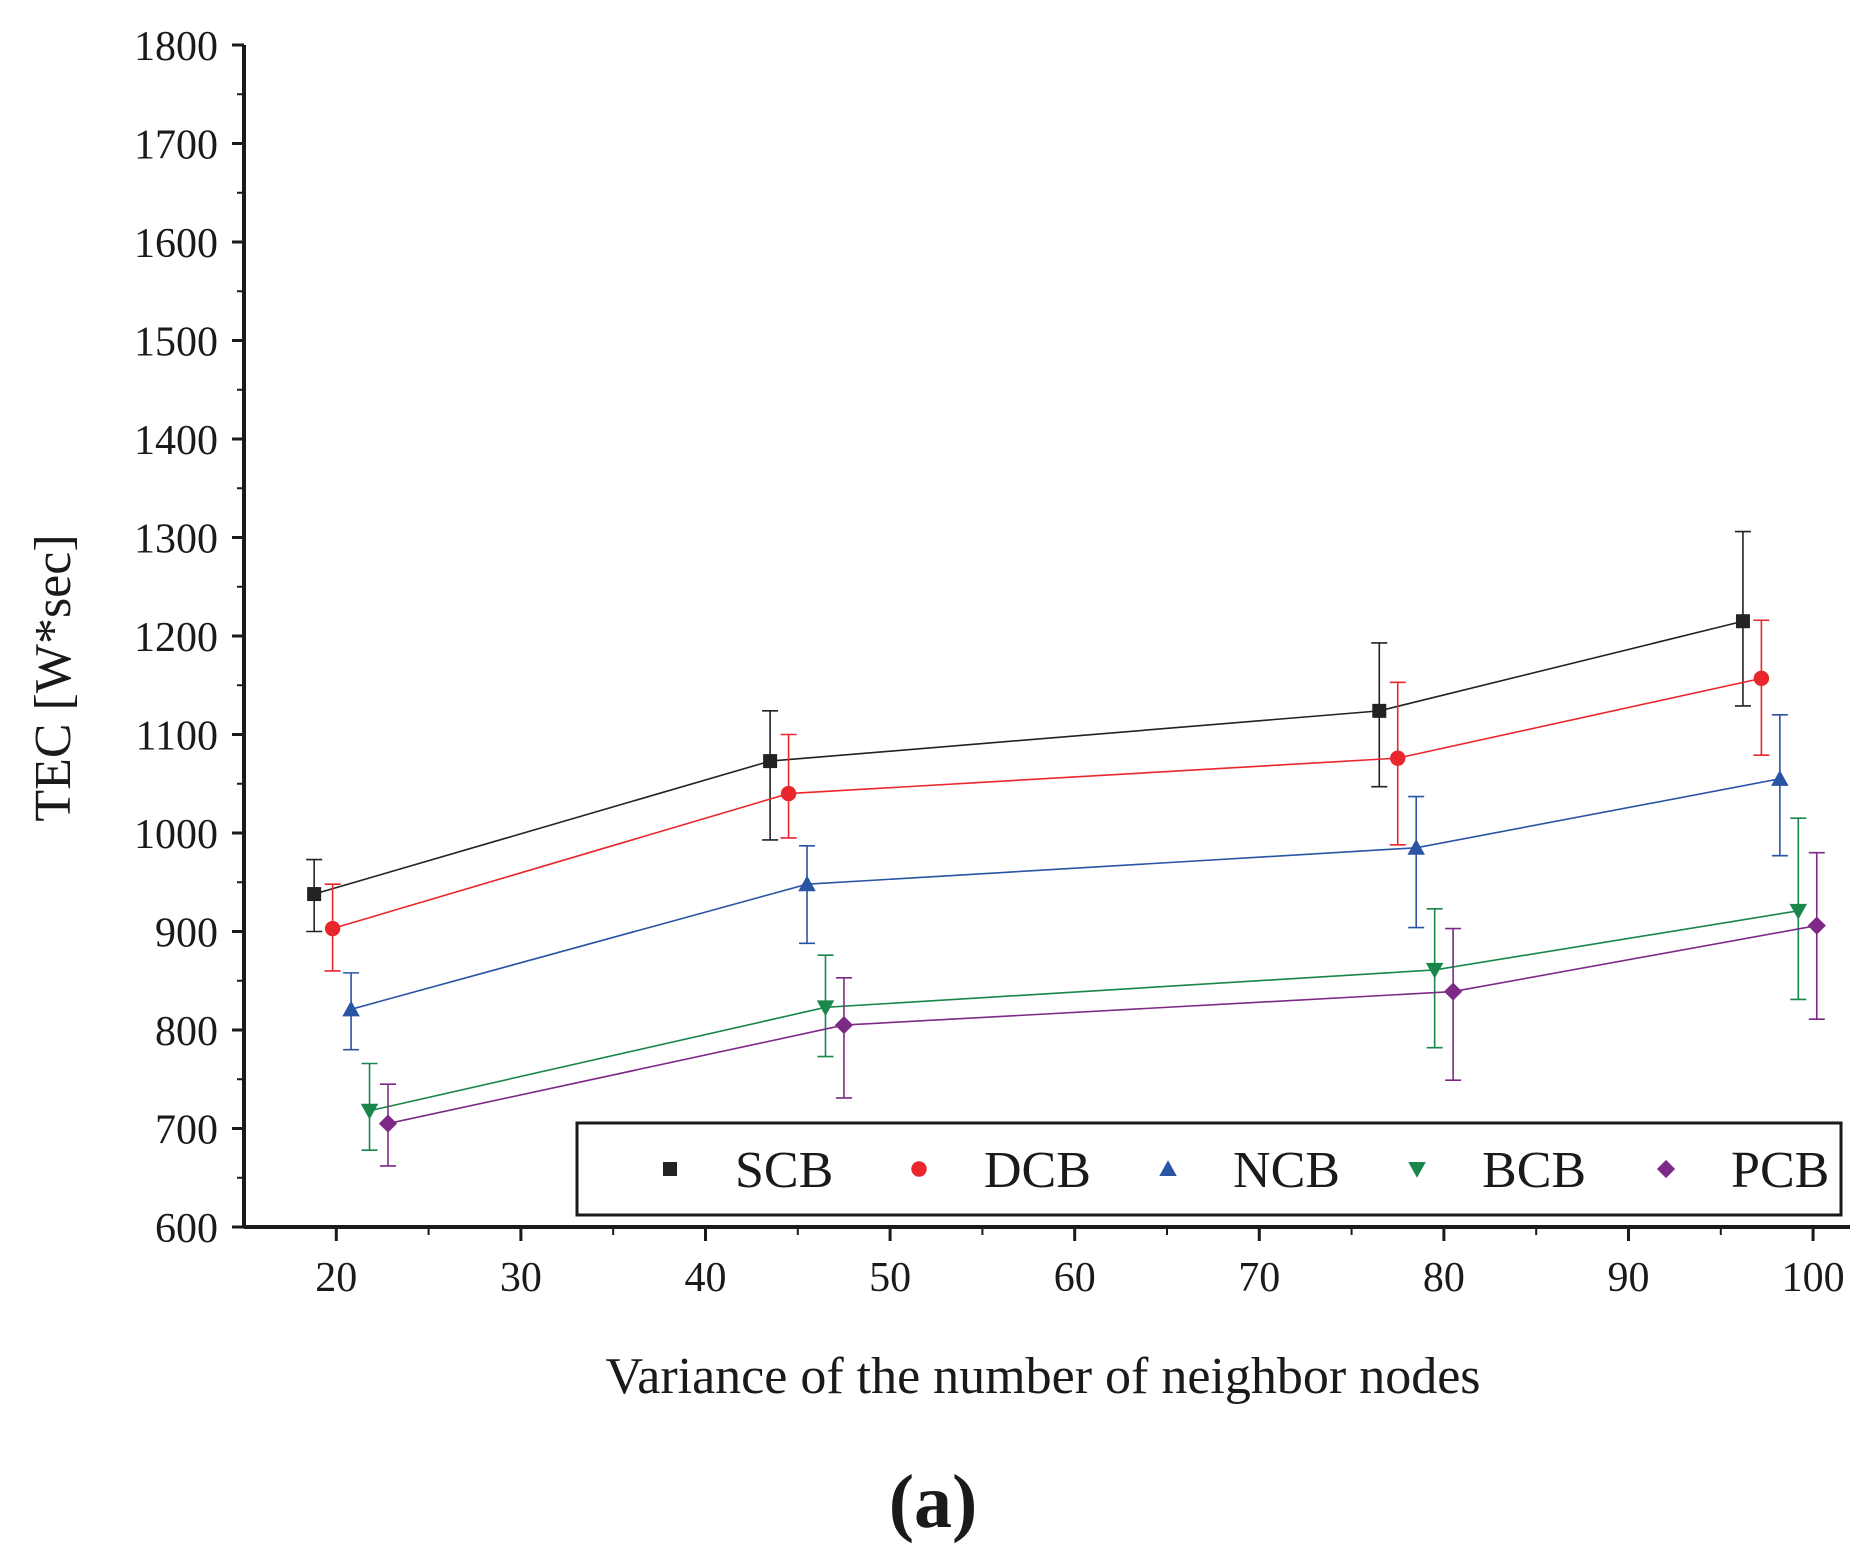 Image resolution: width=1865 pixels, height=1551 pixels. I want to click on legend-marker-bcb, so click(1417, 1170).